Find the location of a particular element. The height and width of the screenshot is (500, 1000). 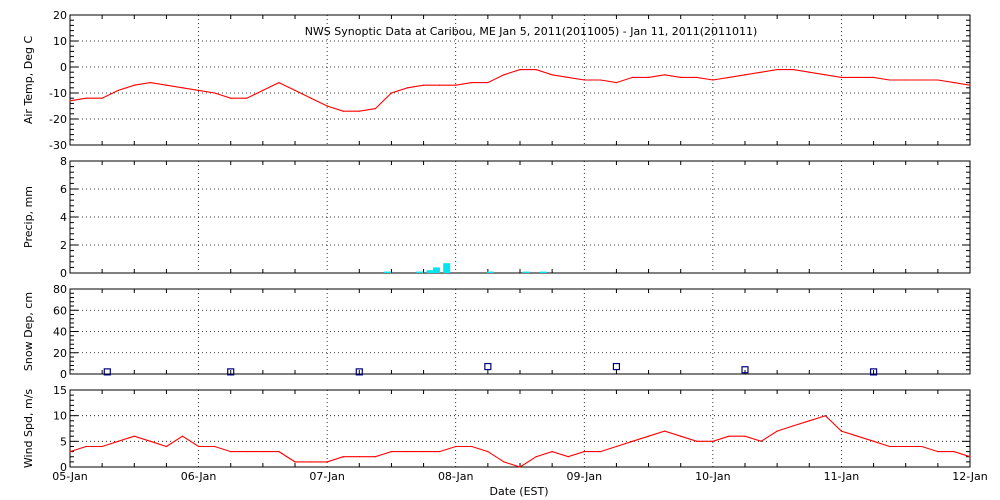

series-line-air-temp is located at coordinates (520, 90).